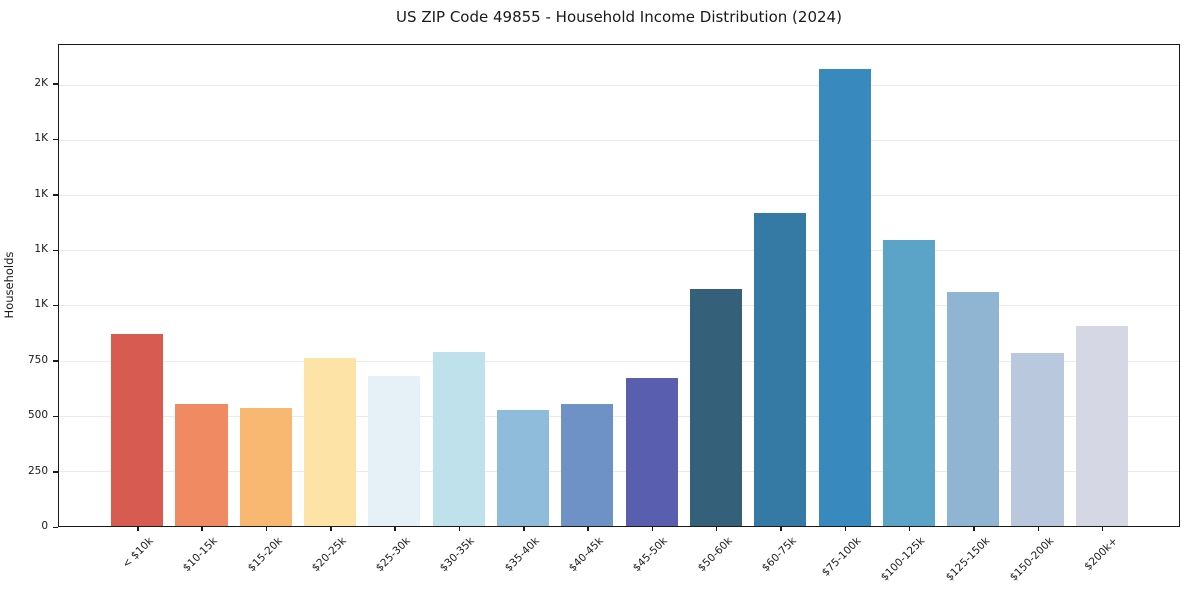  What do you see at coordinates (1102, 309) in the screenshot?
I see `bar-slot: $200k+` at bounding box center [1102, 309].